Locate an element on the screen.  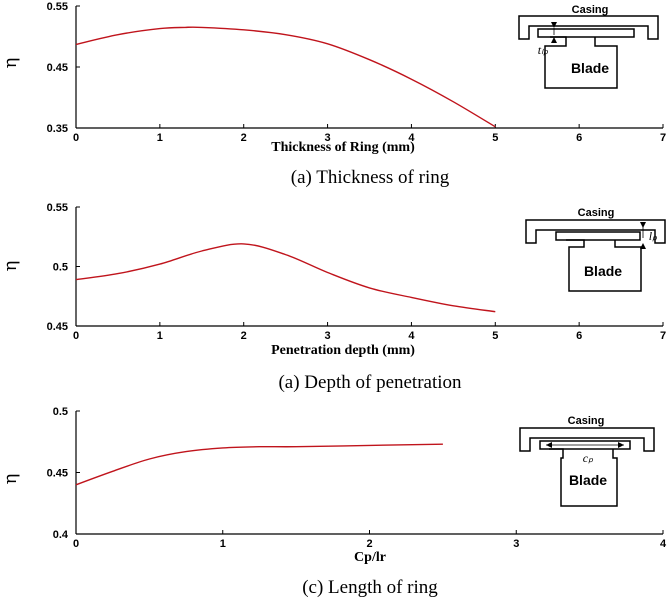
x-tick-labels: 0 1 2 3 4 is located at coordinates (370, 544).